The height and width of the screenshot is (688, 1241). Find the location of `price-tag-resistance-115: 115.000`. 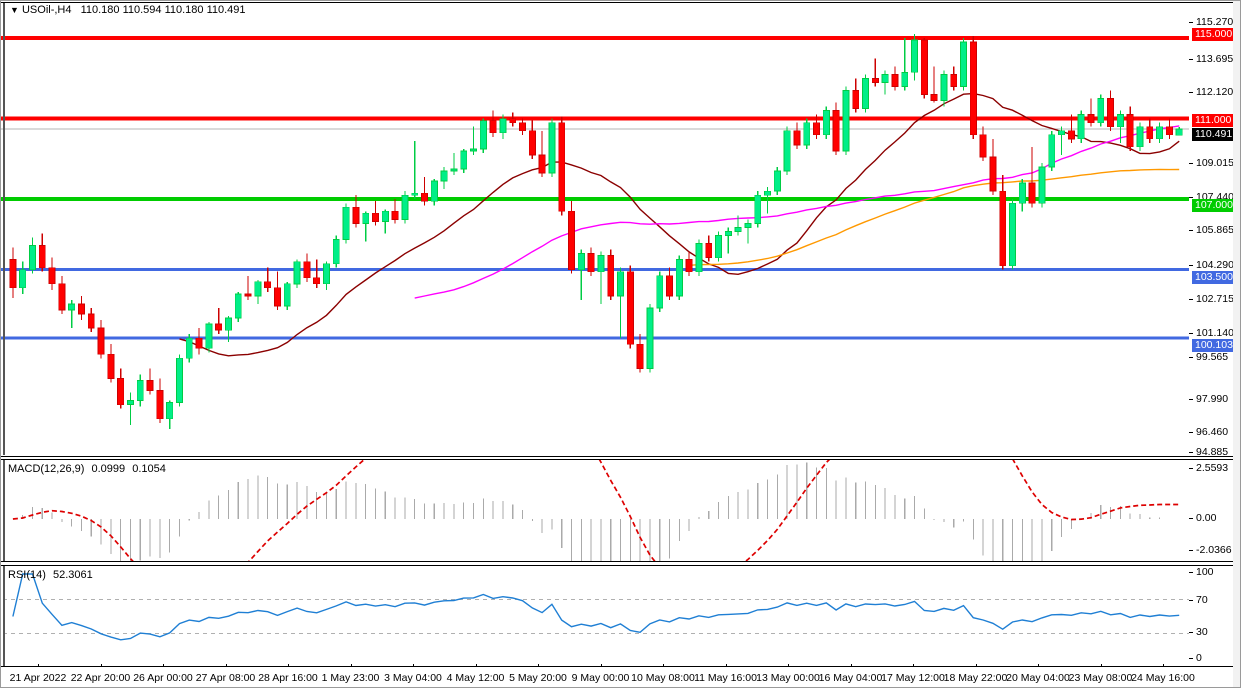

price-tag-resistance-115: 115.000 is located at coordinates (1215, 34).